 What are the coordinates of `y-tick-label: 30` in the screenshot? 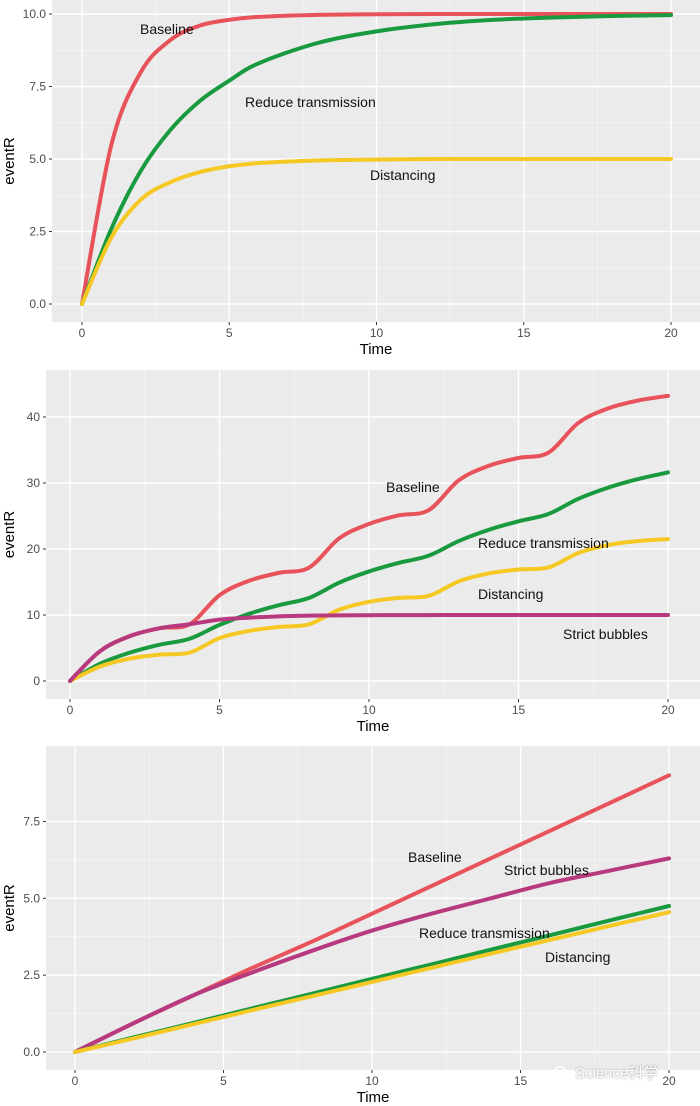 It's located at (34, 483).